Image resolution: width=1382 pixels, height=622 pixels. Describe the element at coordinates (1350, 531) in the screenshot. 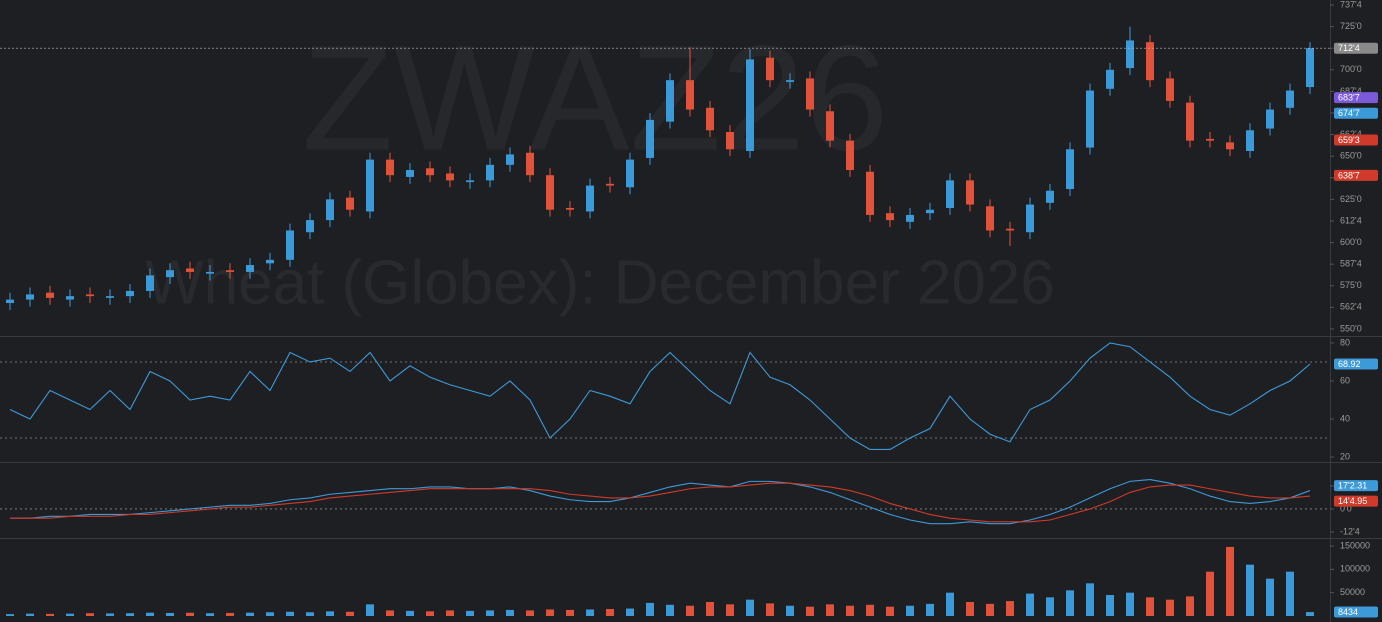

I see `y-tick-label: -12'4` at that location.